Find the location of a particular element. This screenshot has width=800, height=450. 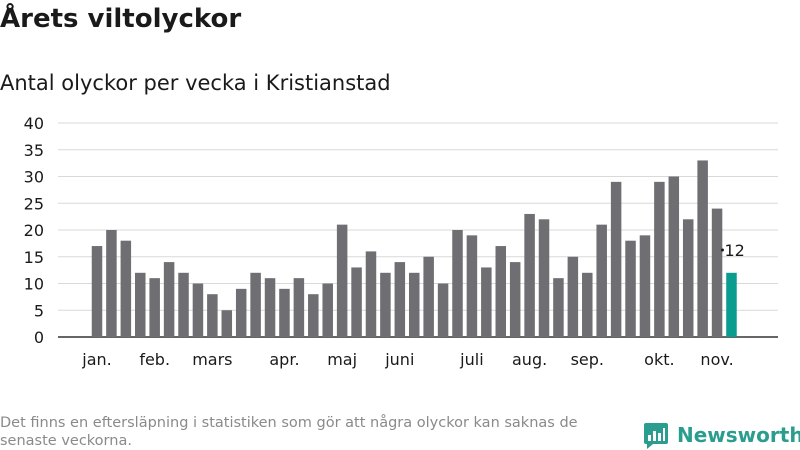

x-tick-label-month: jan. is located at coordinates (96, 359).